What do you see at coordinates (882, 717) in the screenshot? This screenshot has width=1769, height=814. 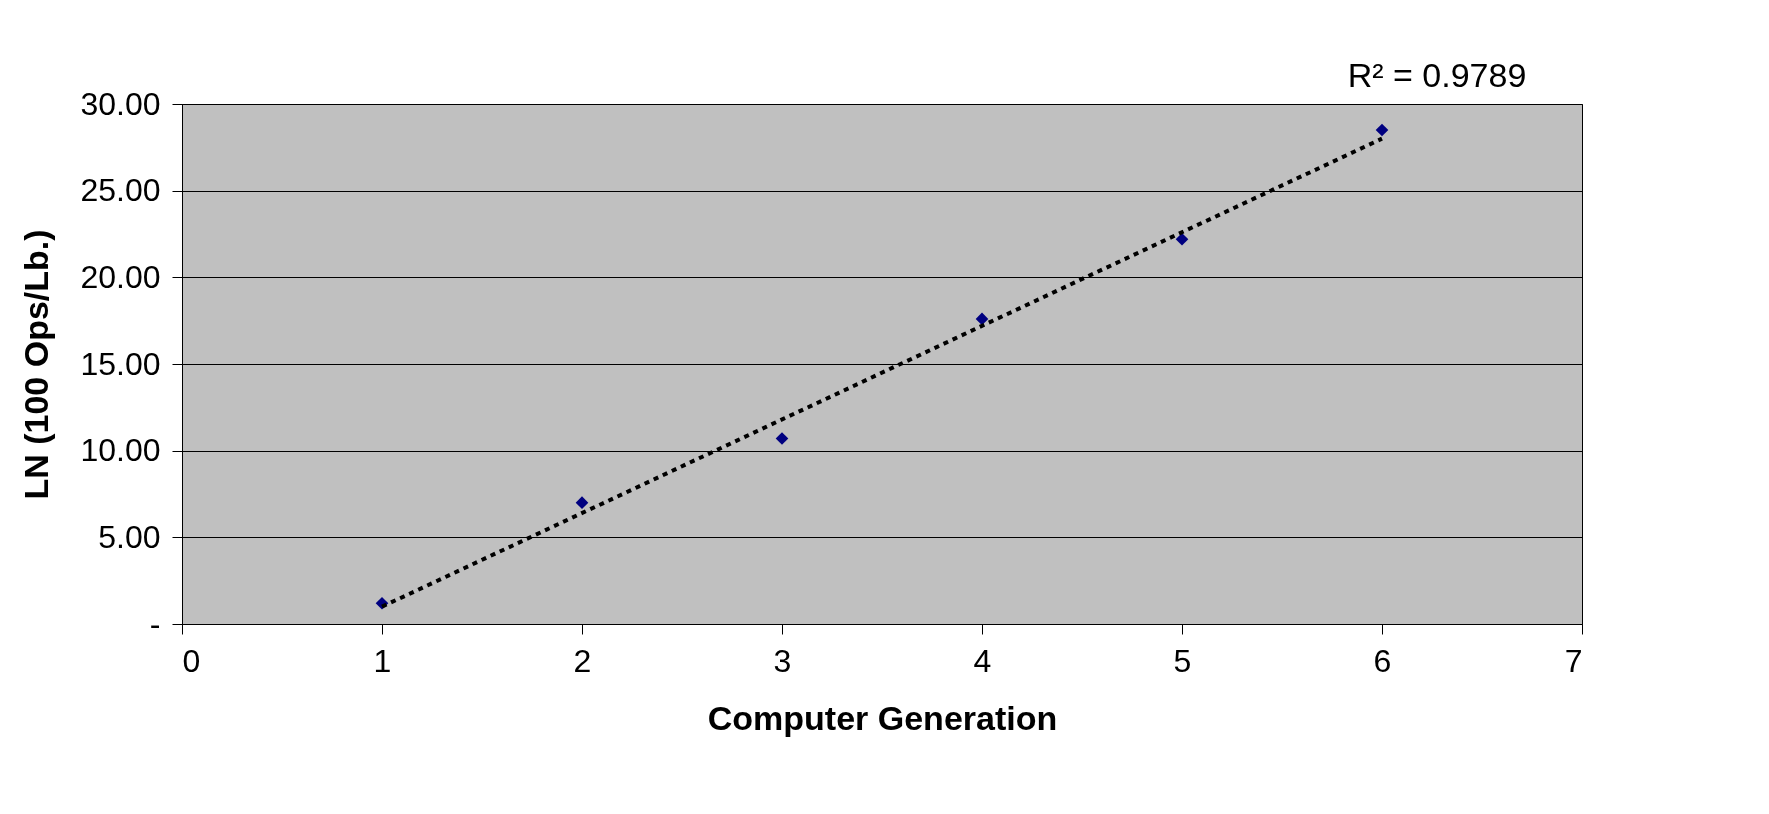 I see `x-axis-title: Computer Generation` at bounding box center [882, 717].